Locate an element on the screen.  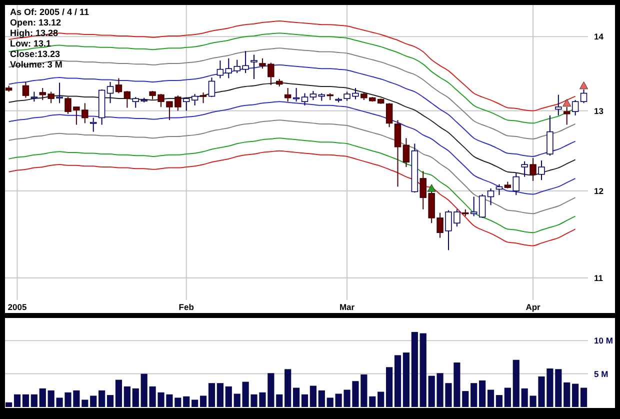
x-tick-label: Mar is located at coordinates (347, 307).